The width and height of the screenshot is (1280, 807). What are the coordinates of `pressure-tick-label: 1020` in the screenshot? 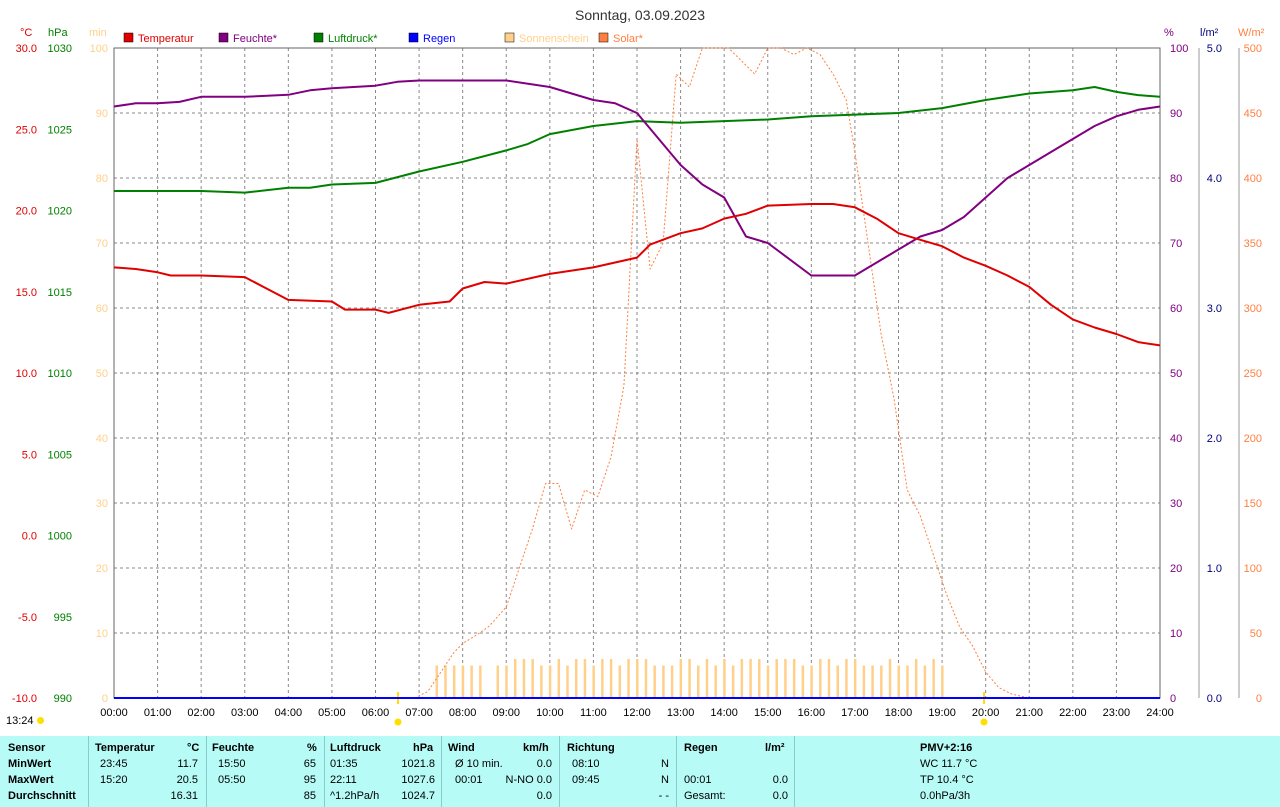 It's located at (60, 212).